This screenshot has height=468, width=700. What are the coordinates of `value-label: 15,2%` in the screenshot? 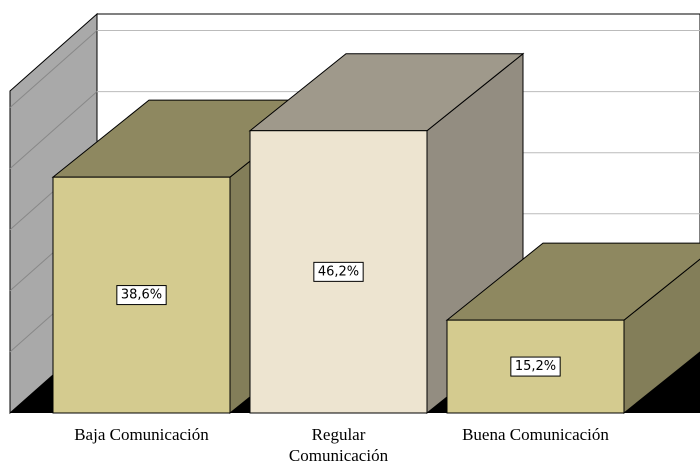 It's located at (535, 366).